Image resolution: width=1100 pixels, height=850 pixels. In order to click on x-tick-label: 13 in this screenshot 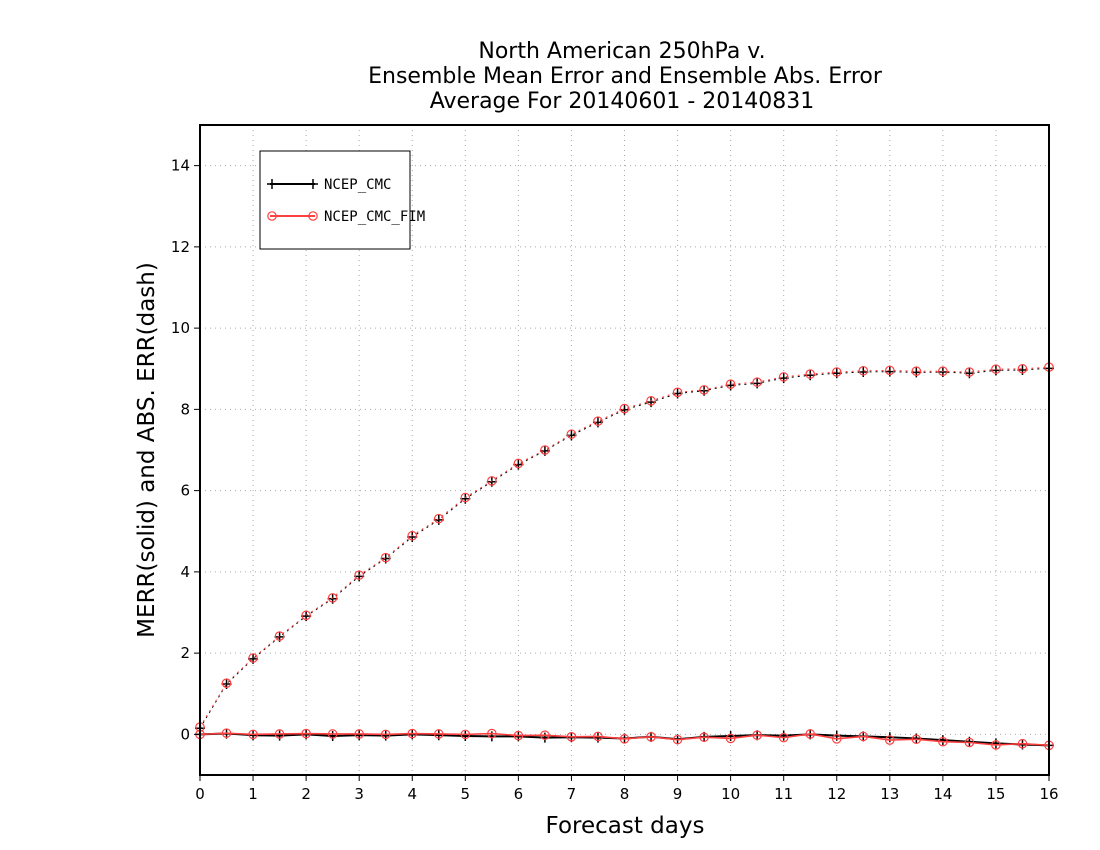, I will do `click(889, 794)`.